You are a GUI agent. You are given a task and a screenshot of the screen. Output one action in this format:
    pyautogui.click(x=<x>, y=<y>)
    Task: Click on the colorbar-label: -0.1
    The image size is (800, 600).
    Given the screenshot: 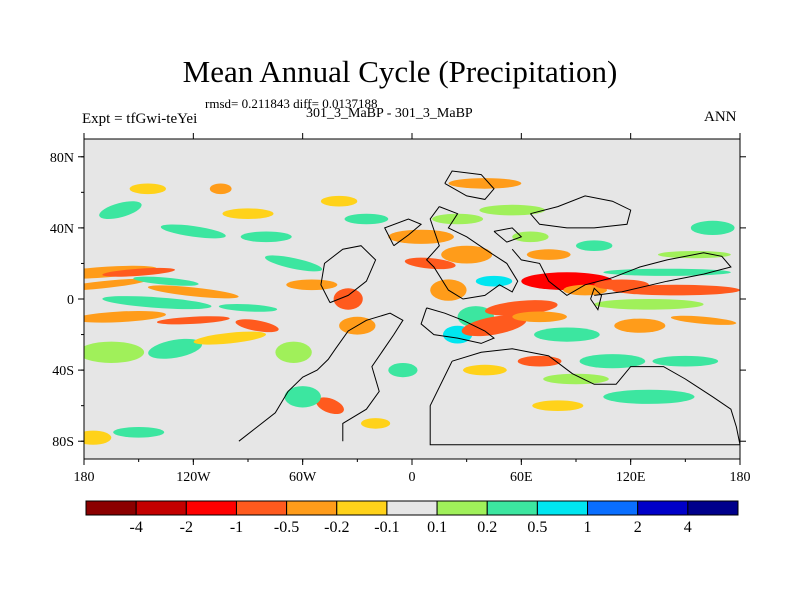 What is the action you would take?
    pyautogui.click(x=386, y=527)
    